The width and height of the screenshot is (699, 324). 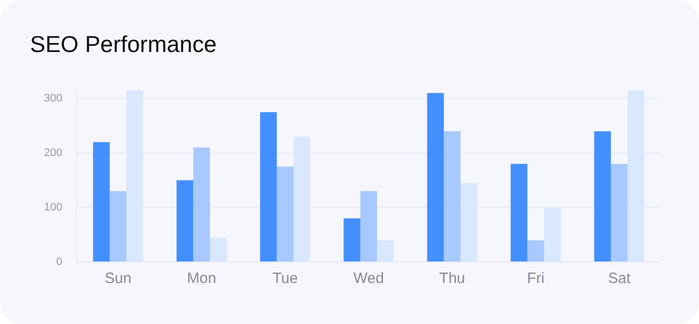 What do you see at coordinates (620, 279) in the screenshot?
I see `x-tick-label: Sat` at bounding box center [620, 279].